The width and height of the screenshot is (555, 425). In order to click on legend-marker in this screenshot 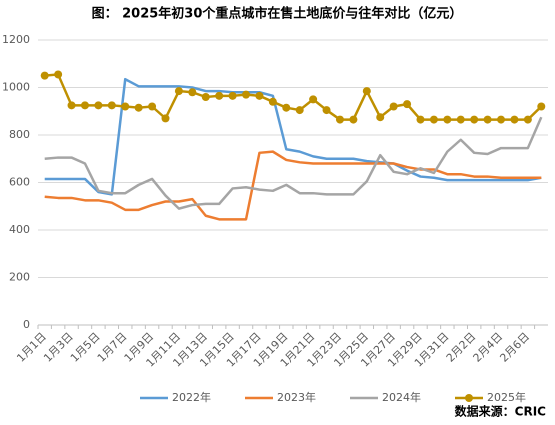, I will do `click(469, 398)`.